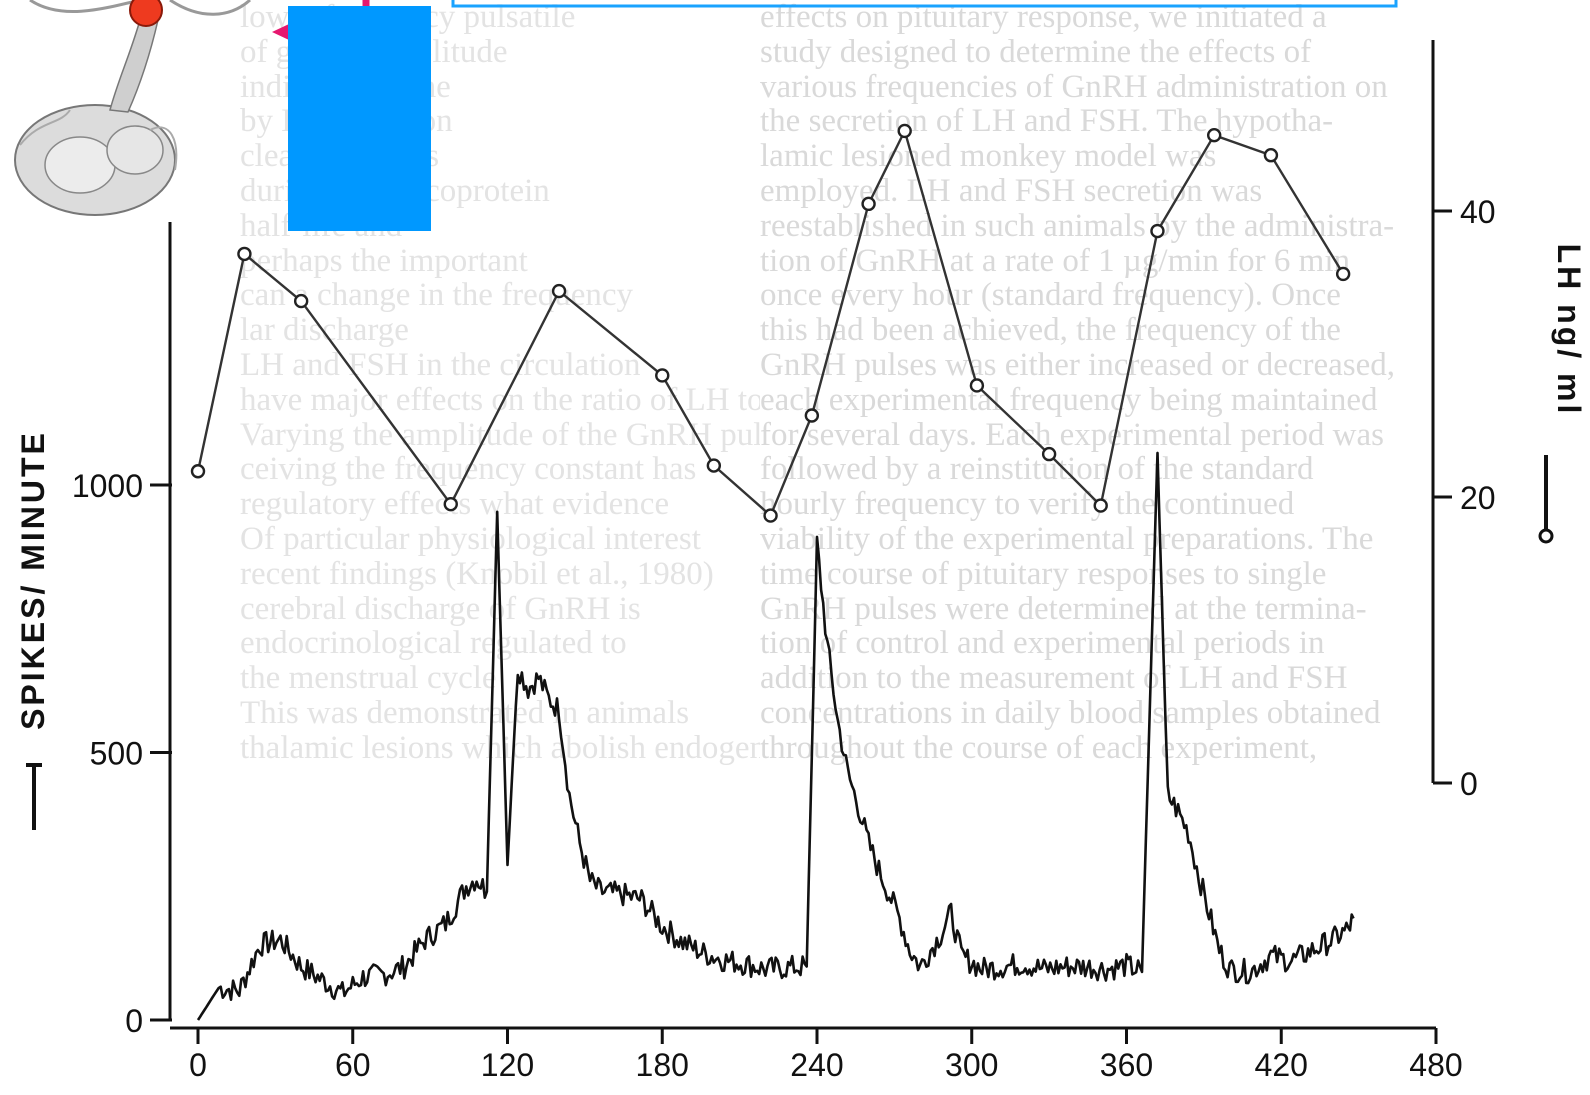 The height and width of the screenshot is (1095, 1590). Describe the element at coordinates (324, 330) in the screenshot. I see `bg-left-line: lar discharge` at that location.